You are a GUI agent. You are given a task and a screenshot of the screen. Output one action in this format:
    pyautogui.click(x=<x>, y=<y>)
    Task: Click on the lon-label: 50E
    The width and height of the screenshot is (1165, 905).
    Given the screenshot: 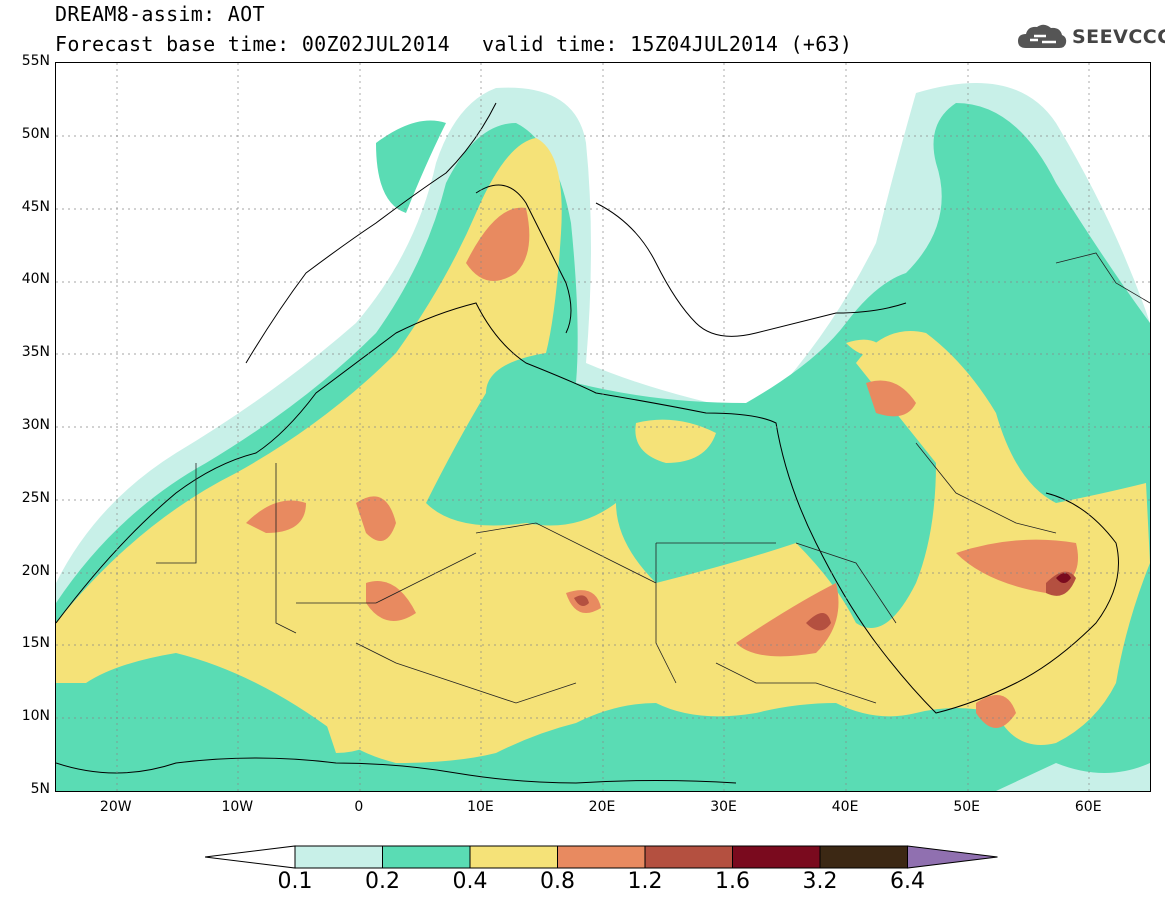 What is the action you would take?
    pyautogui.click(x=966, y=807)
    